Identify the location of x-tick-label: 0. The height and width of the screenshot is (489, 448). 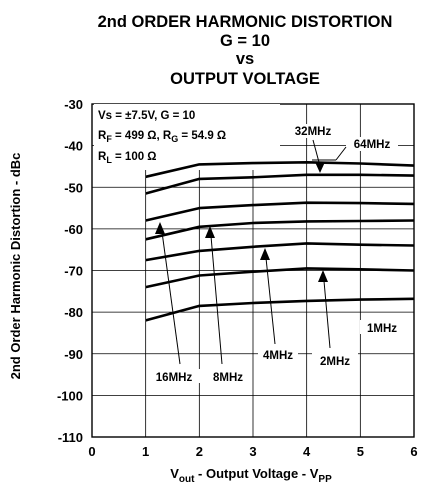
(91, 451).